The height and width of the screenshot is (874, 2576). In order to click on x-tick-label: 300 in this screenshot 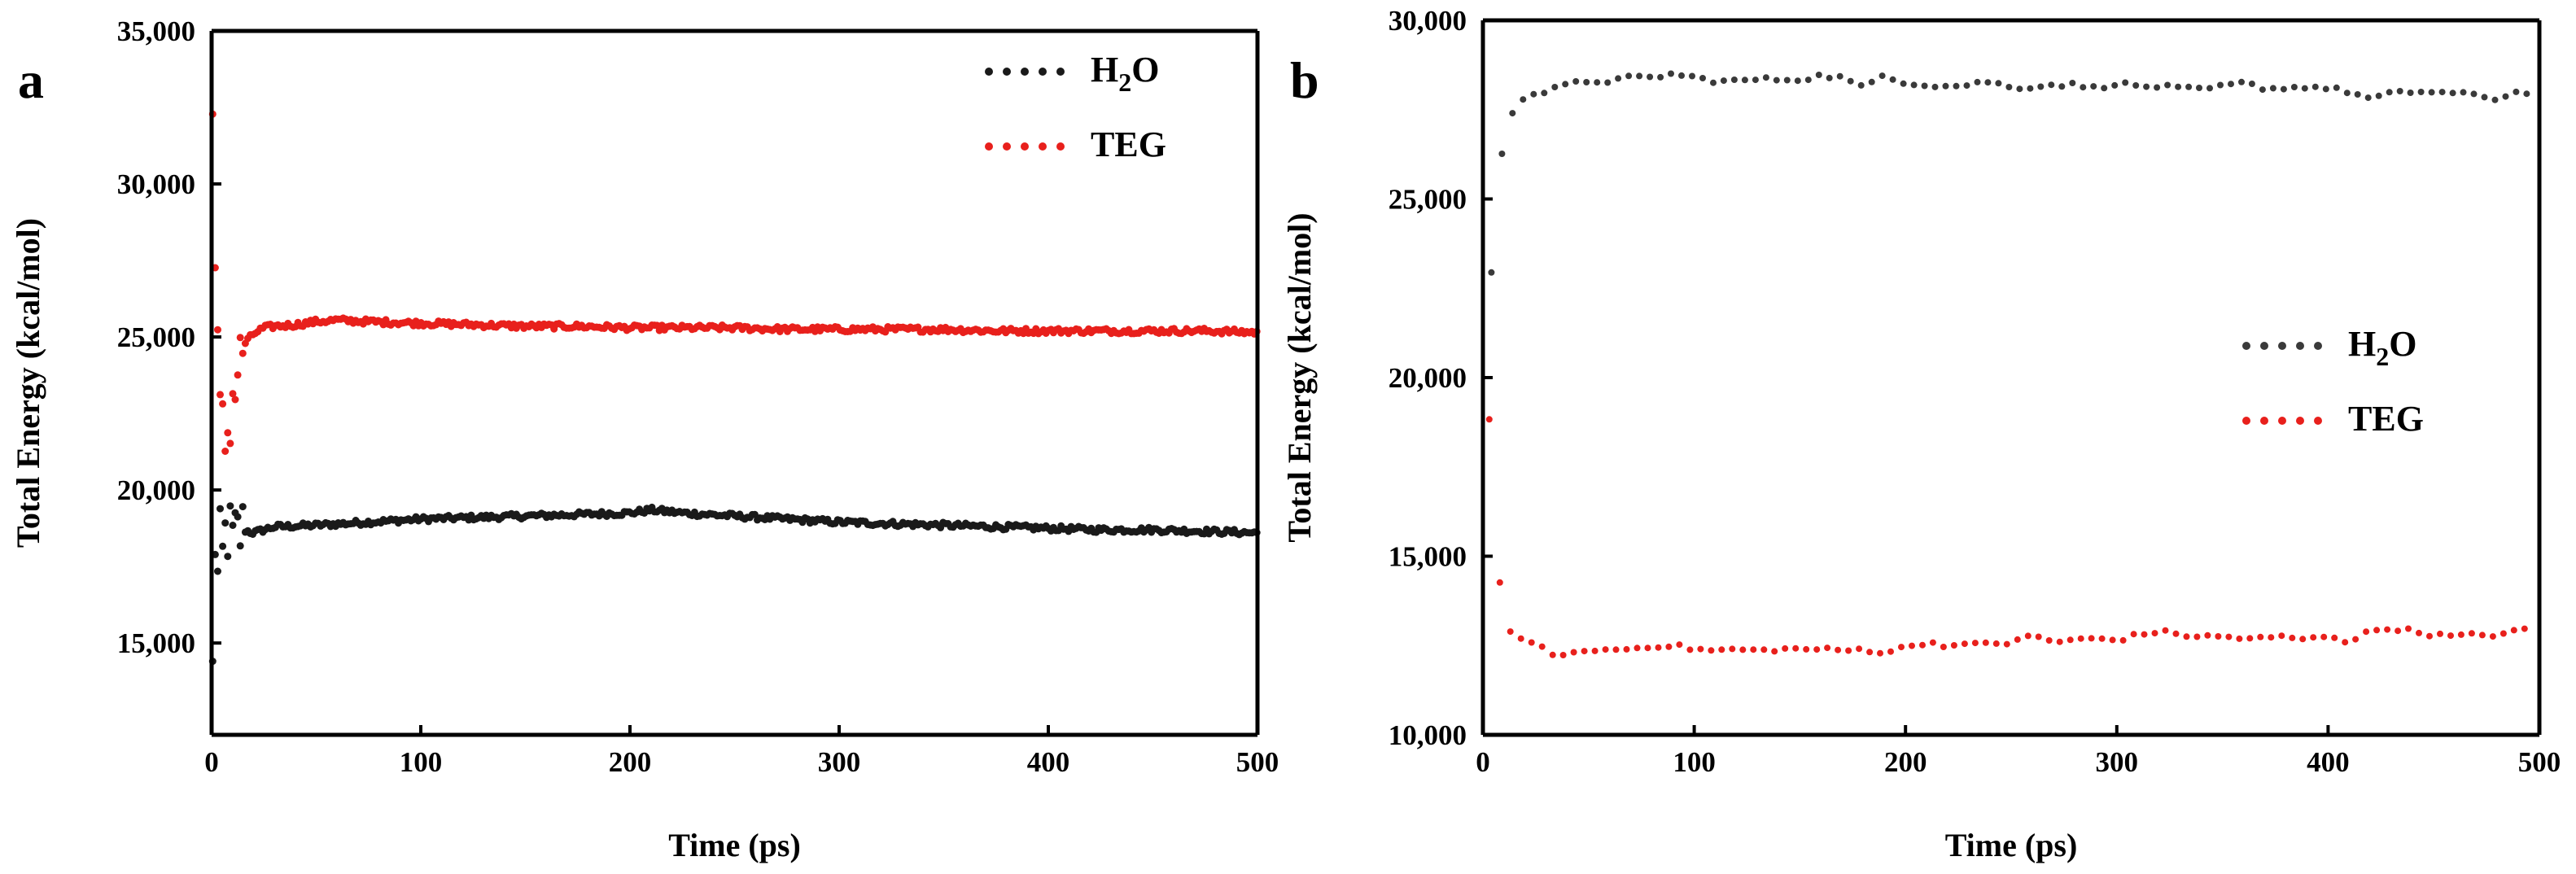, I will do `click(839, 762)`.